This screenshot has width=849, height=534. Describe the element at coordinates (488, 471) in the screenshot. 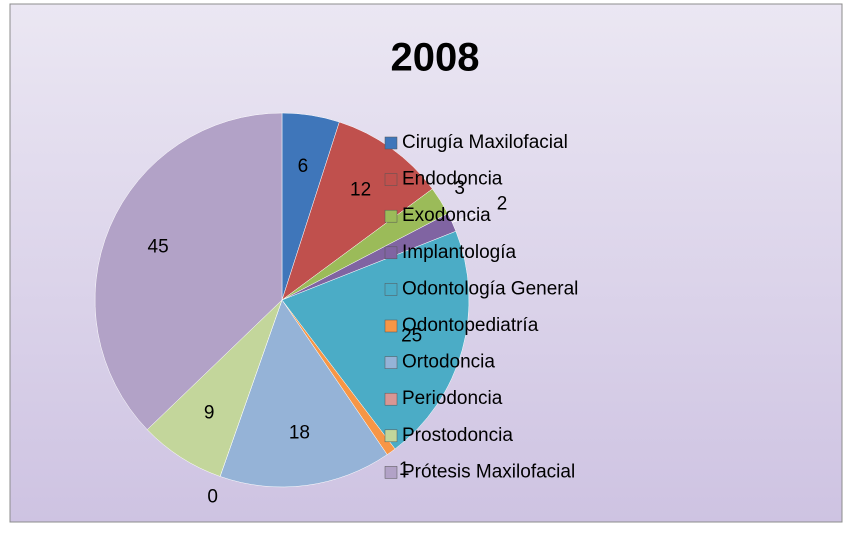

I see `legend-label: Prótesis Maxilofacial` at that location.